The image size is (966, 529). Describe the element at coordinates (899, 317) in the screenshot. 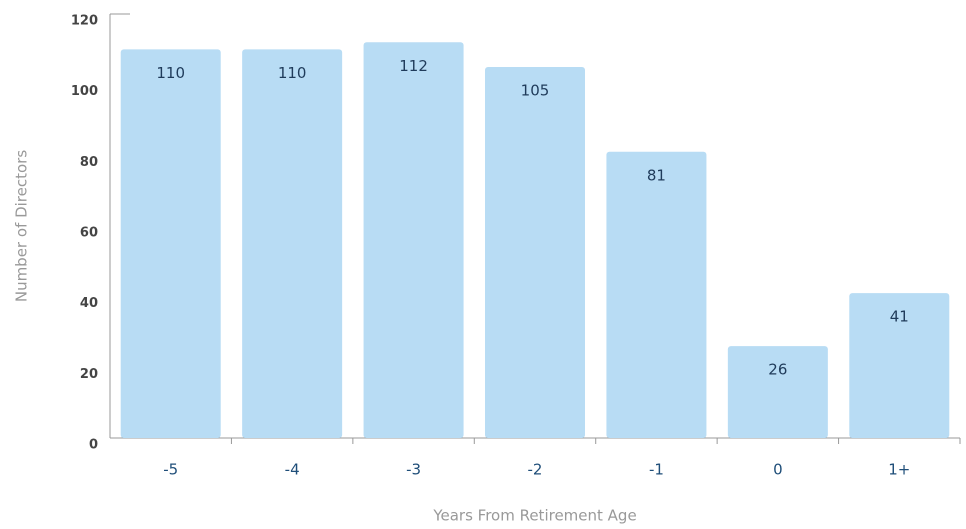

I see `data-label: 41` at that location.